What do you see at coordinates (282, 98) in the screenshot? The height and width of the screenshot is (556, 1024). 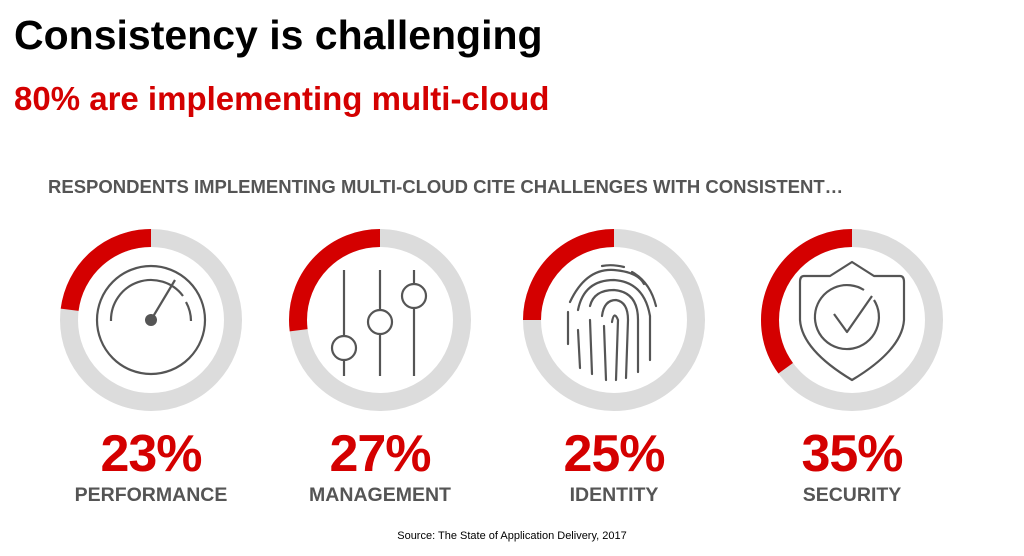 I see `page-subtitle: 80% are implementing multi-cloud` at bounding box center [282, 98].